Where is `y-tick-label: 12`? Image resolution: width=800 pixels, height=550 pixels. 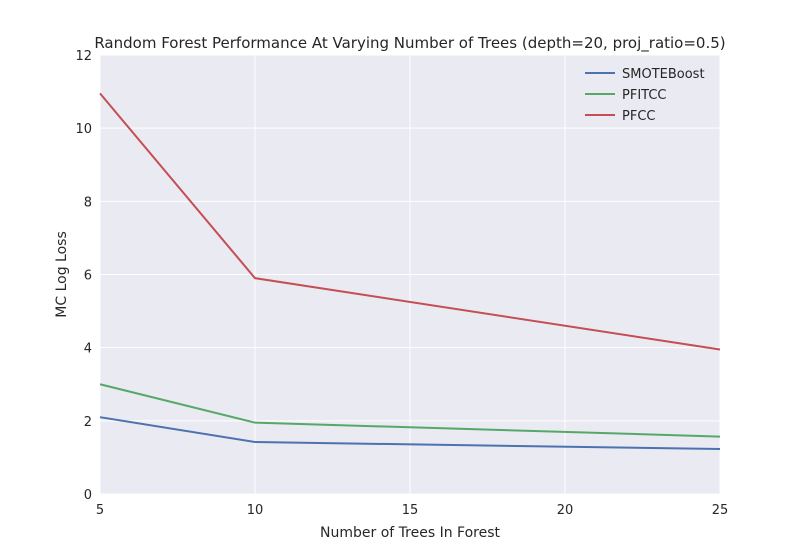
y-tick-label: 12 is located at coordinates (83, 56).